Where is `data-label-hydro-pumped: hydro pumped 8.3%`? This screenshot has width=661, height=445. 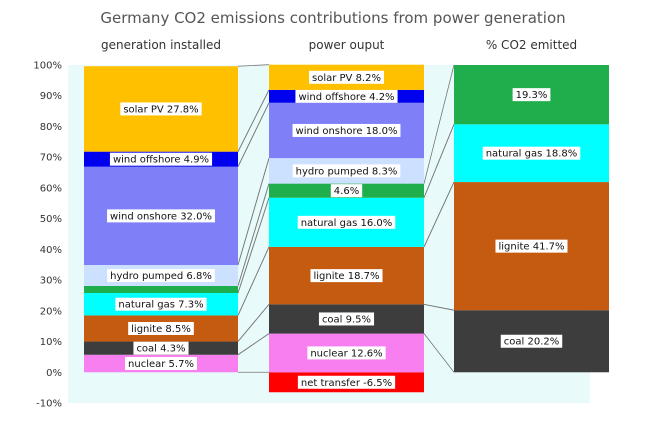 data-label-hydro-pumped: hydro pumped 8.3% is located at coordinates (347, 171).